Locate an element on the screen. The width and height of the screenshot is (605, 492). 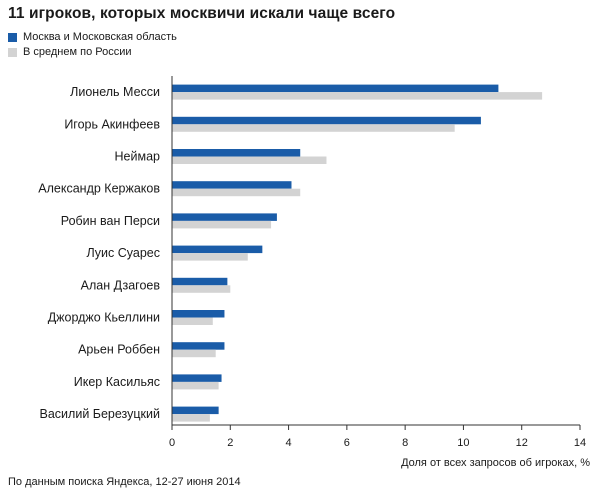
category-label: Робин ван Перси is located at coordinates (110, 221).